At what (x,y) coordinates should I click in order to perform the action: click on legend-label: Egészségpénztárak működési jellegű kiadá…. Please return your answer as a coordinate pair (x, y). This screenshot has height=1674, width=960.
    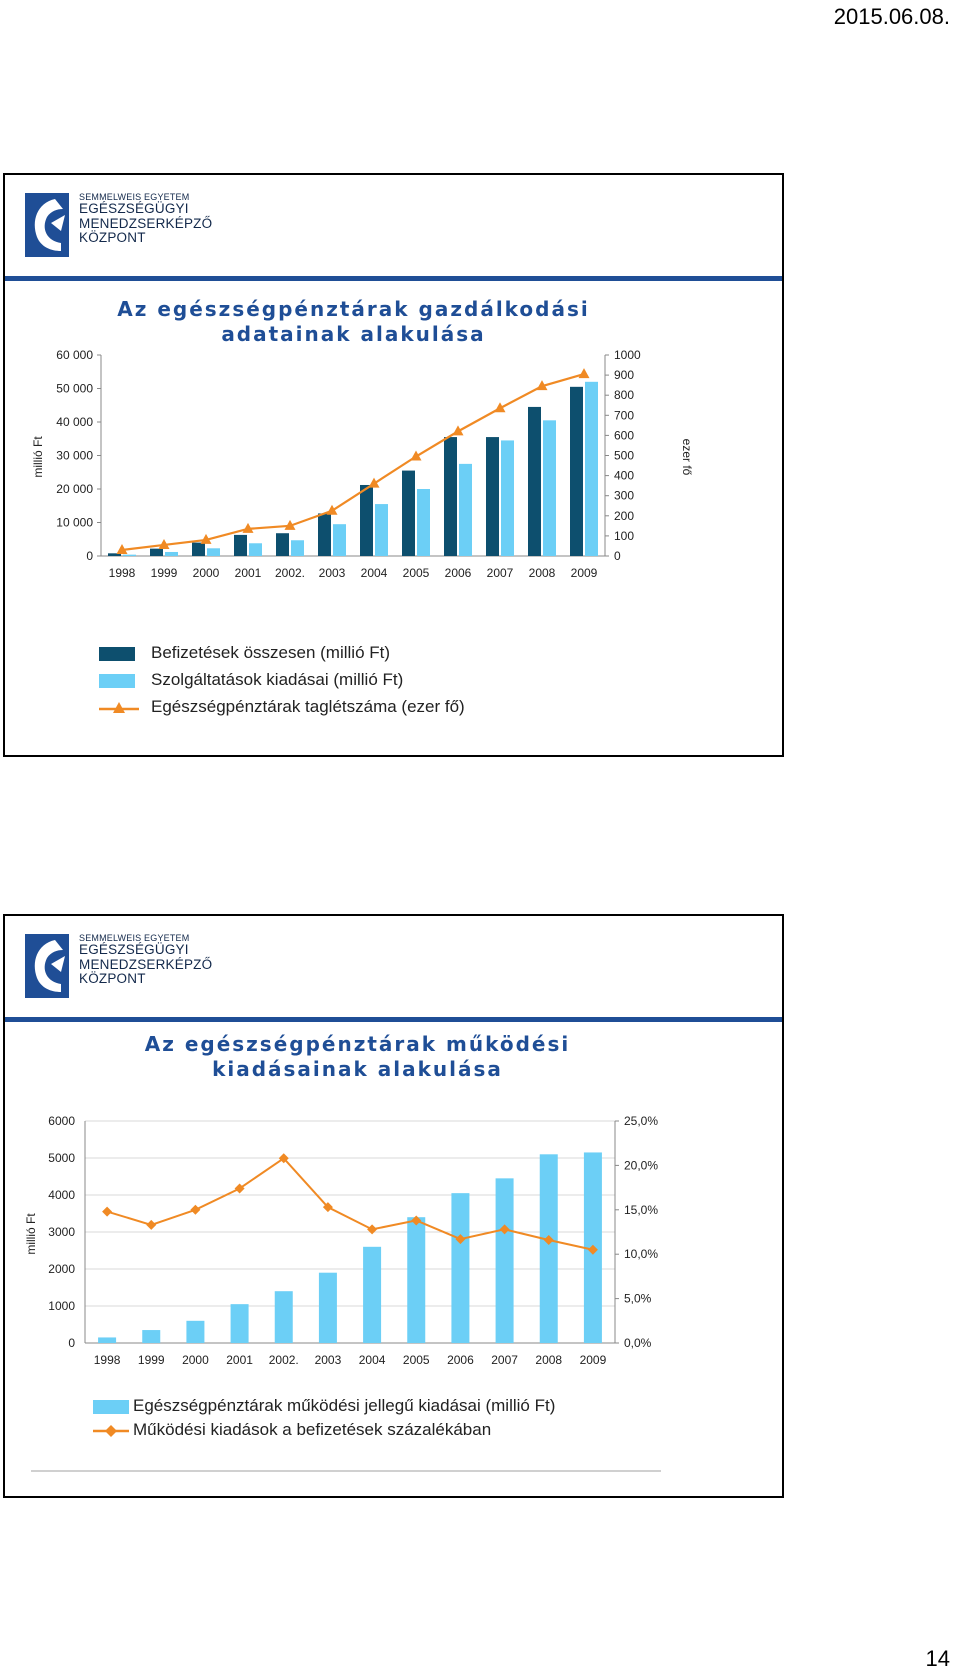
    Looking at the image, I should click on (344, 1405).